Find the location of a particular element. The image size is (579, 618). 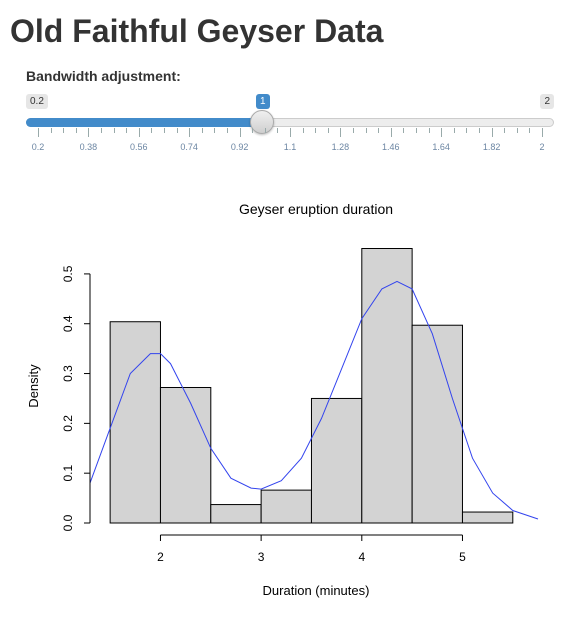

y-tick-label: 0.4 is located at coordinates (68, 323).